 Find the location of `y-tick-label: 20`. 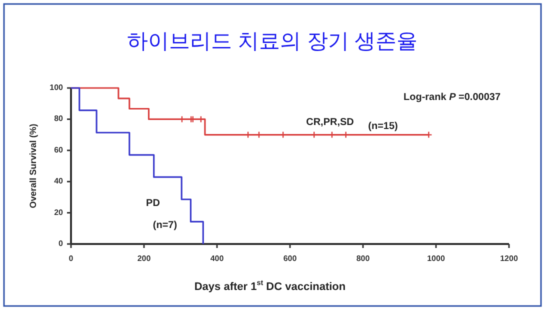

y-tick-label: 20 is located at coordinates (59, 212).